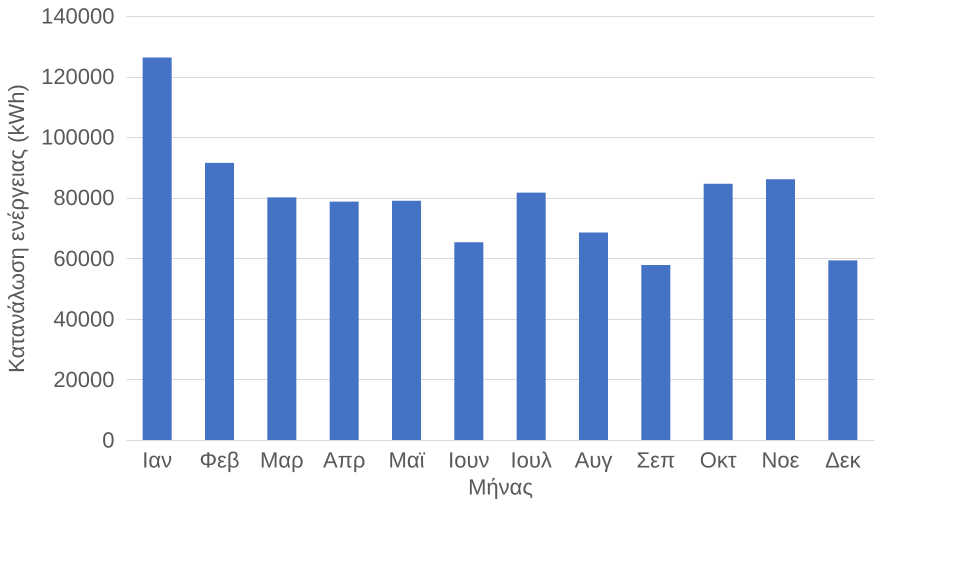  I want to click on x-tick-label: Ιουλ, so click(531, 460).